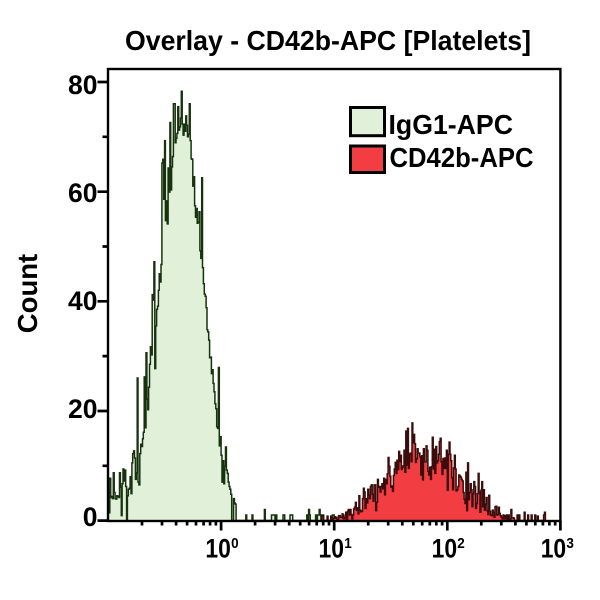 The height and width of the screenshot is (600, 600). Describe the element at coordinates (82, 409) in the screenshot. I see `svg-text: 20` at that location.